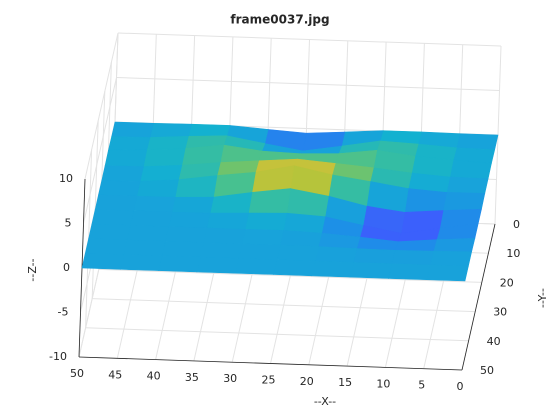  I want to click on z-tick-label: 0, so click(66, 267).